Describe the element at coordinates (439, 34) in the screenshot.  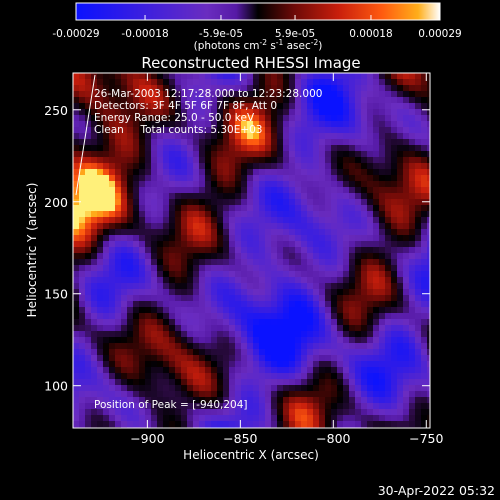
I see `colorbar-tick-label: 0.00029` at that location.